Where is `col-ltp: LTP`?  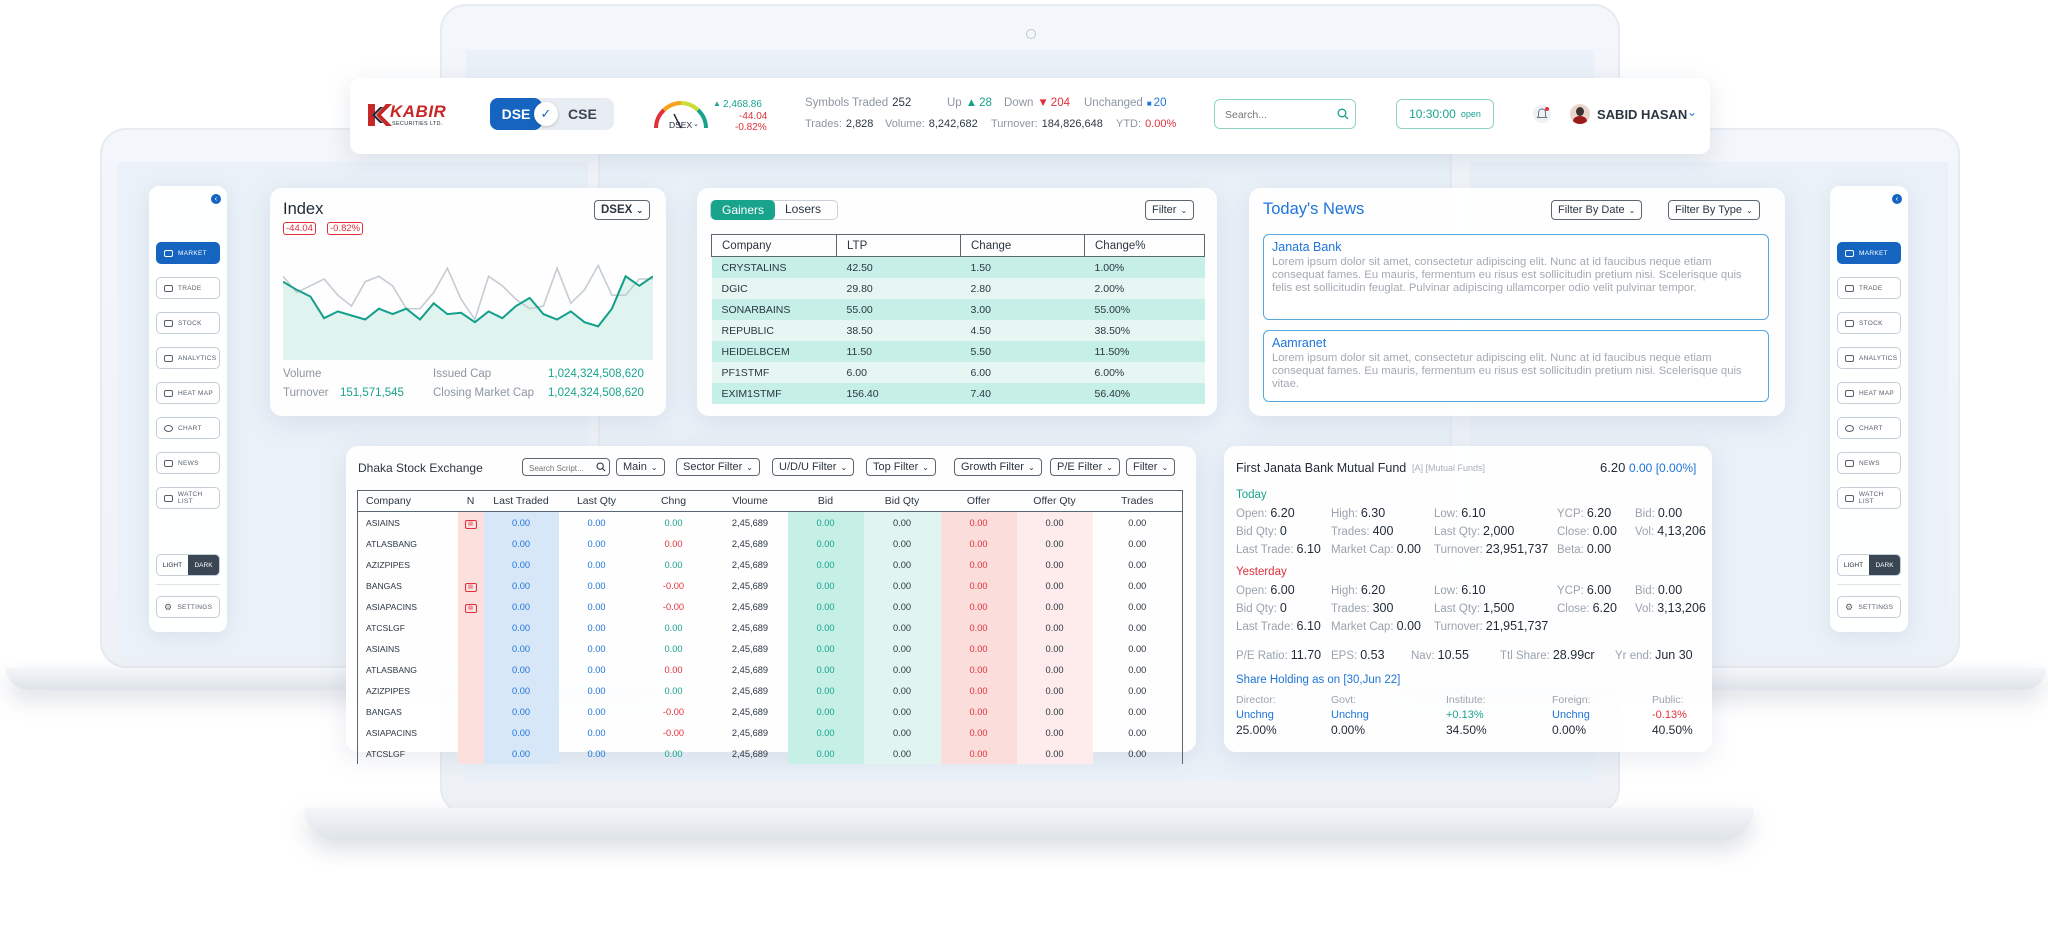
col-ltp: LTP is located at coordinates (898, 245).